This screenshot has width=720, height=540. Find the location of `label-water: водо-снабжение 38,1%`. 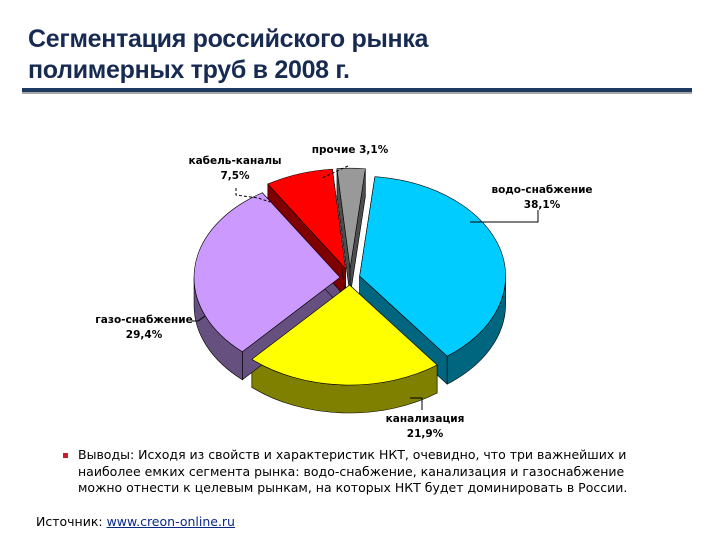

label-water: водо-снабжение 38,1% is located at coordinates (542, 198).